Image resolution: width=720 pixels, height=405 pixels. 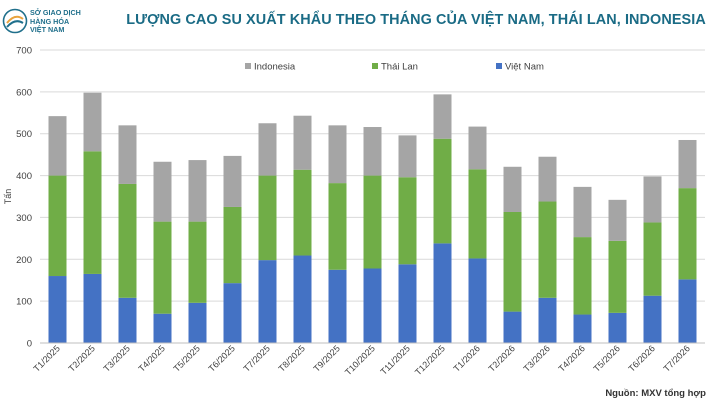 I want to click on y-tick-label: 300, so click(x=24, y=218).